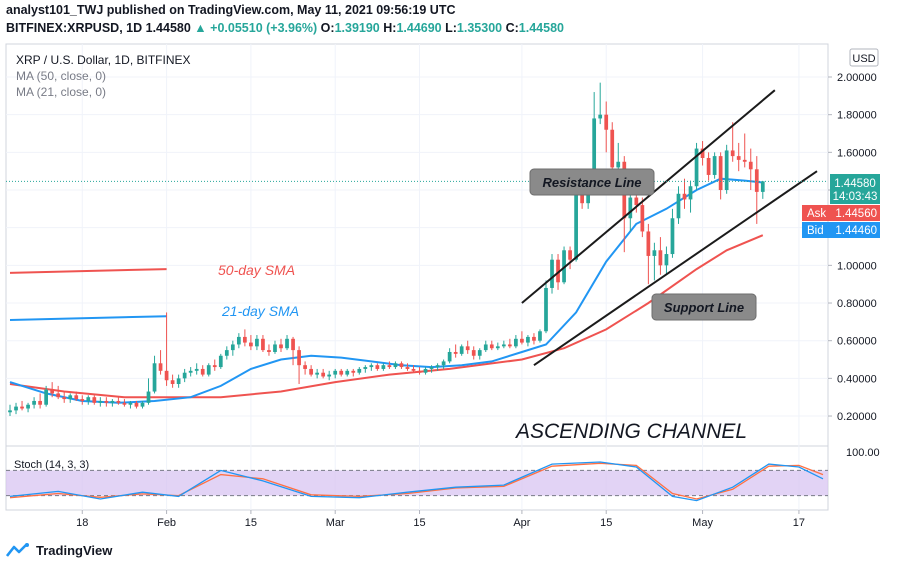  I want to click on y-tick-label: 2.00000, so click(857, 78).